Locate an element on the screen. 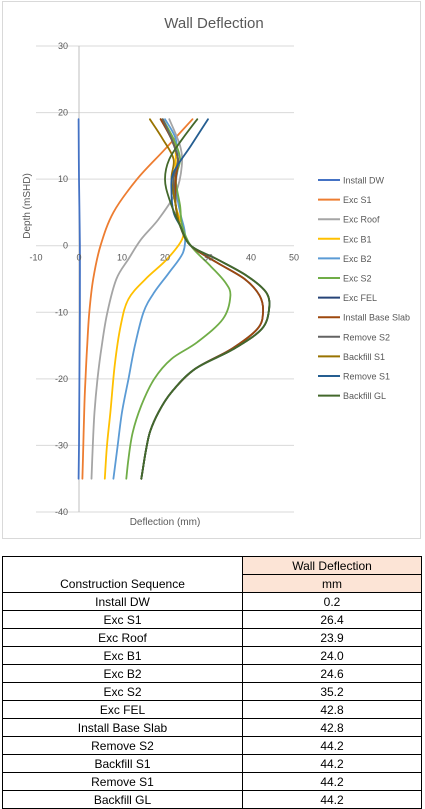 The image size is (425, 809). table-row: Exc S2 35.2 is located at coordinates (212, 691).